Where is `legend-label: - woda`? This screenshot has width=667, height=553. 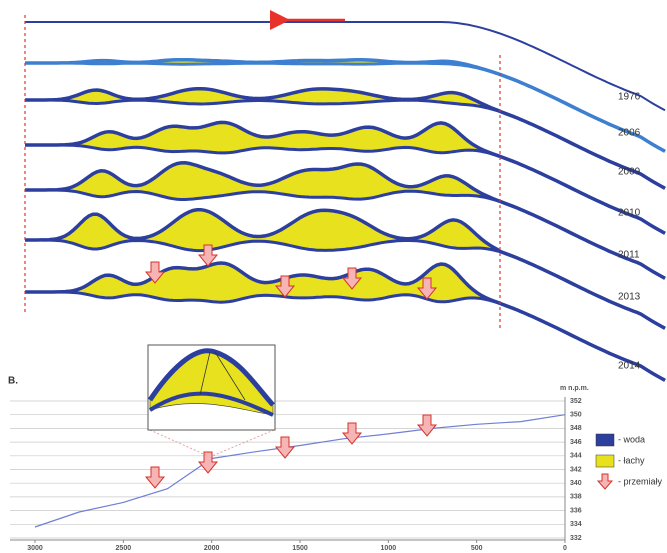
legend-label: - woda is located at coordinates (631, 439).